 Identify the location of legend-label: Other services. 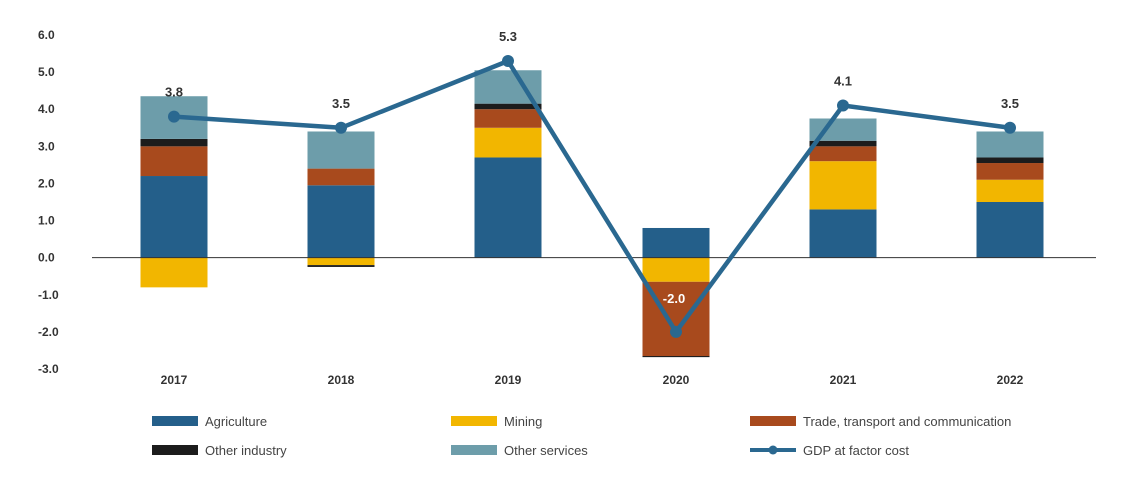
(546, 450).